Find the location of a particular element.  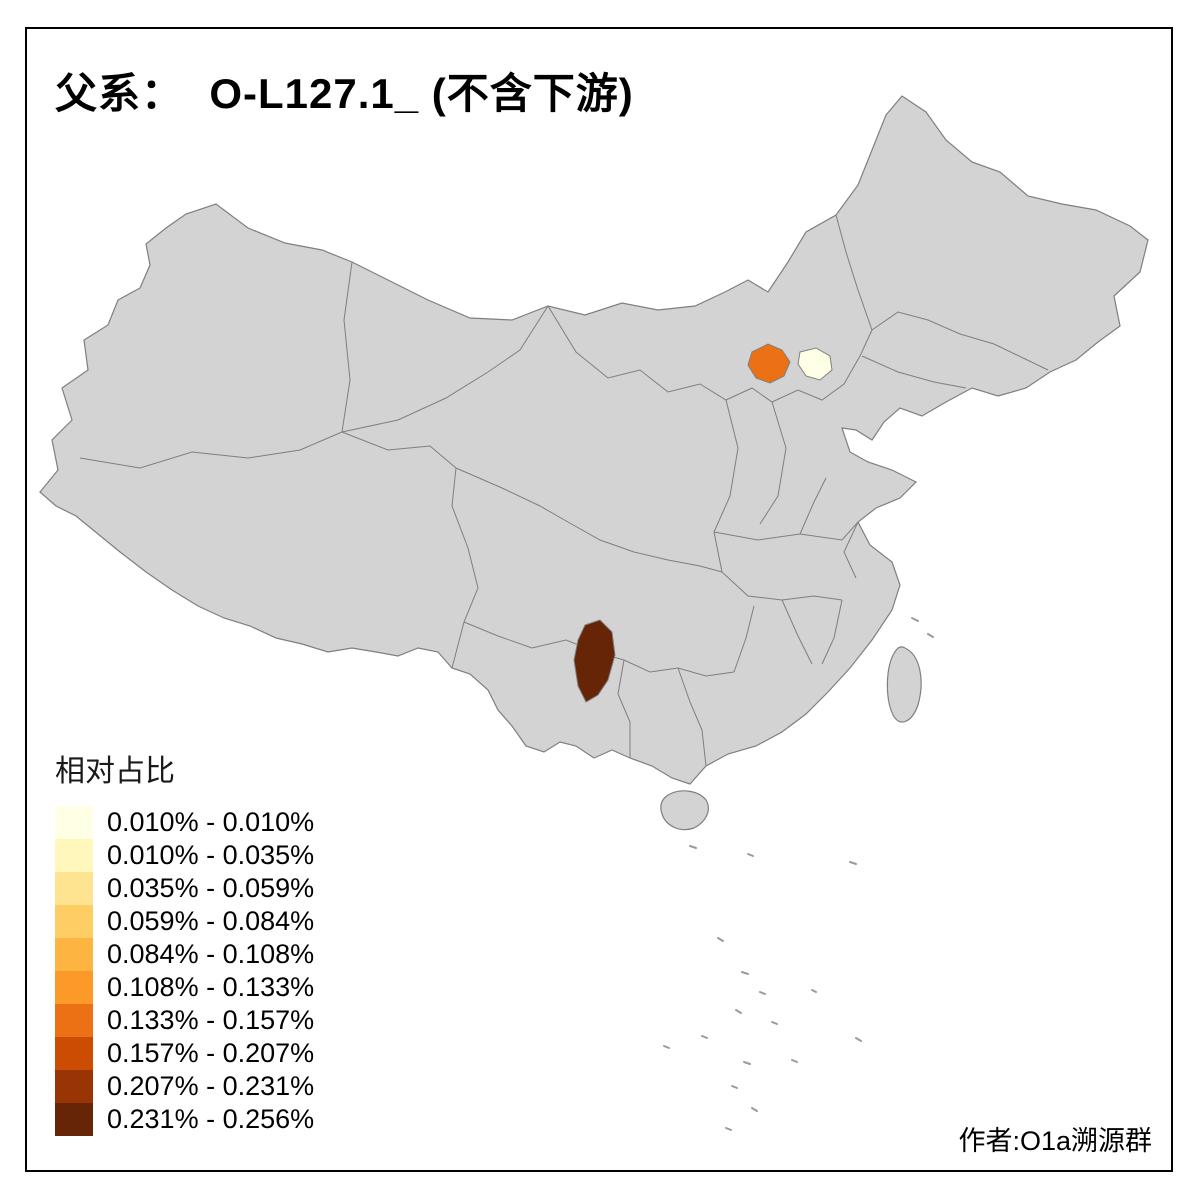

legend-item: 0.035% - 0.059% is located at coordinates (184, 888).